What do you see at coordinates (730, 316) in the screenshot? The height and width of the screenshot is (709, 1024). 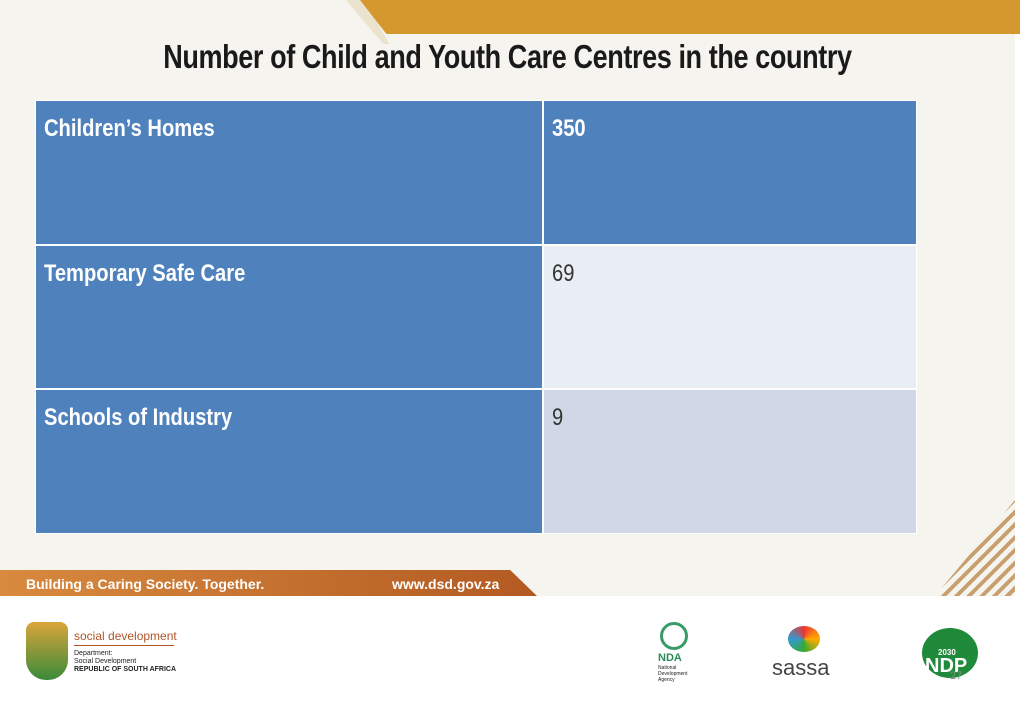 I see `table-cell: 69` at bounding box center [730, 316].